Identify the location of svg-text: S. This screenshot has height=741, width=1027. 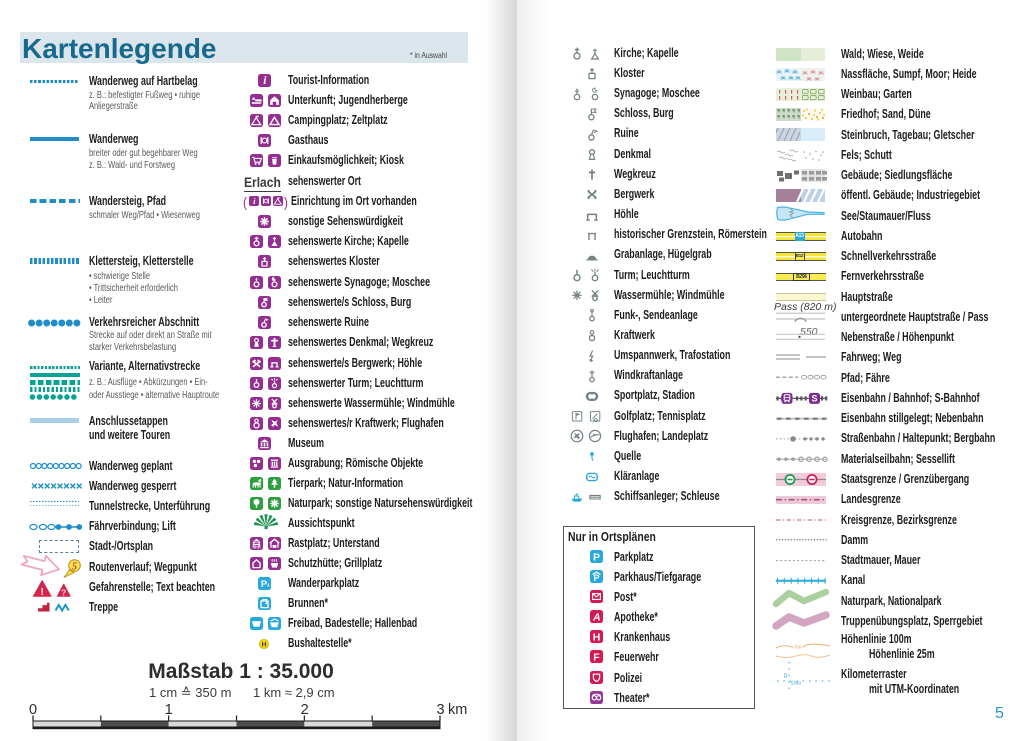
(814, 399).